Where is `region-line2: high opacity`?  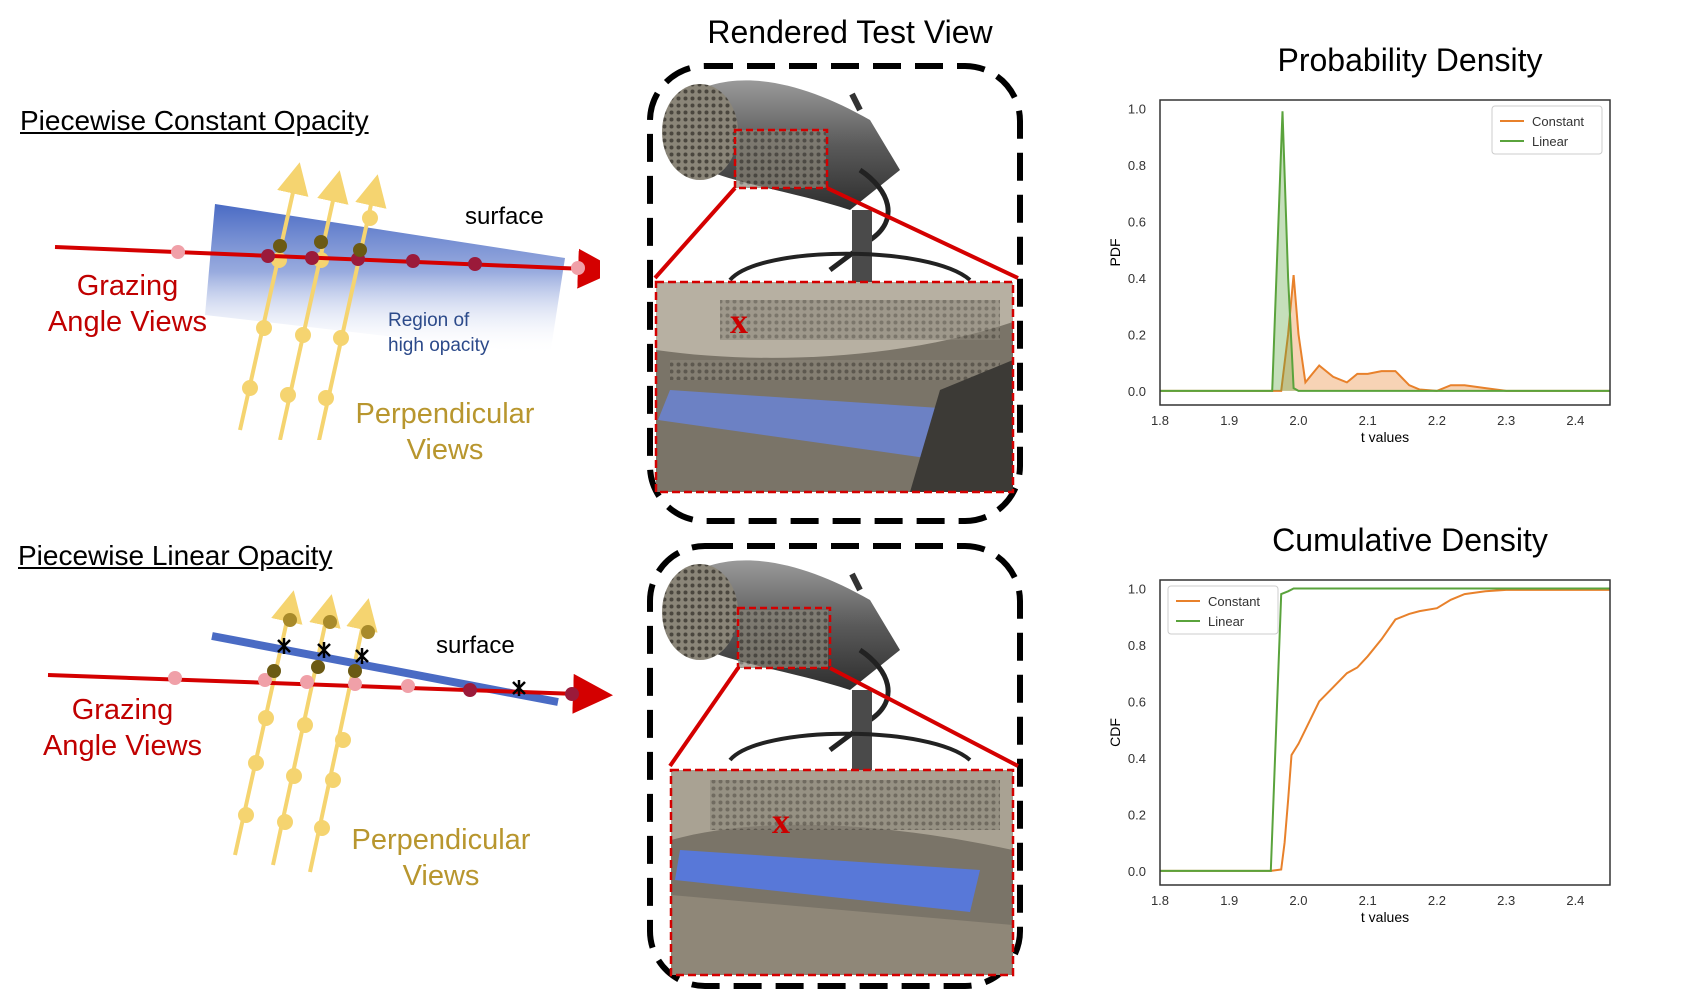 region-line2: high opacity is located at coordinates (439, 345).